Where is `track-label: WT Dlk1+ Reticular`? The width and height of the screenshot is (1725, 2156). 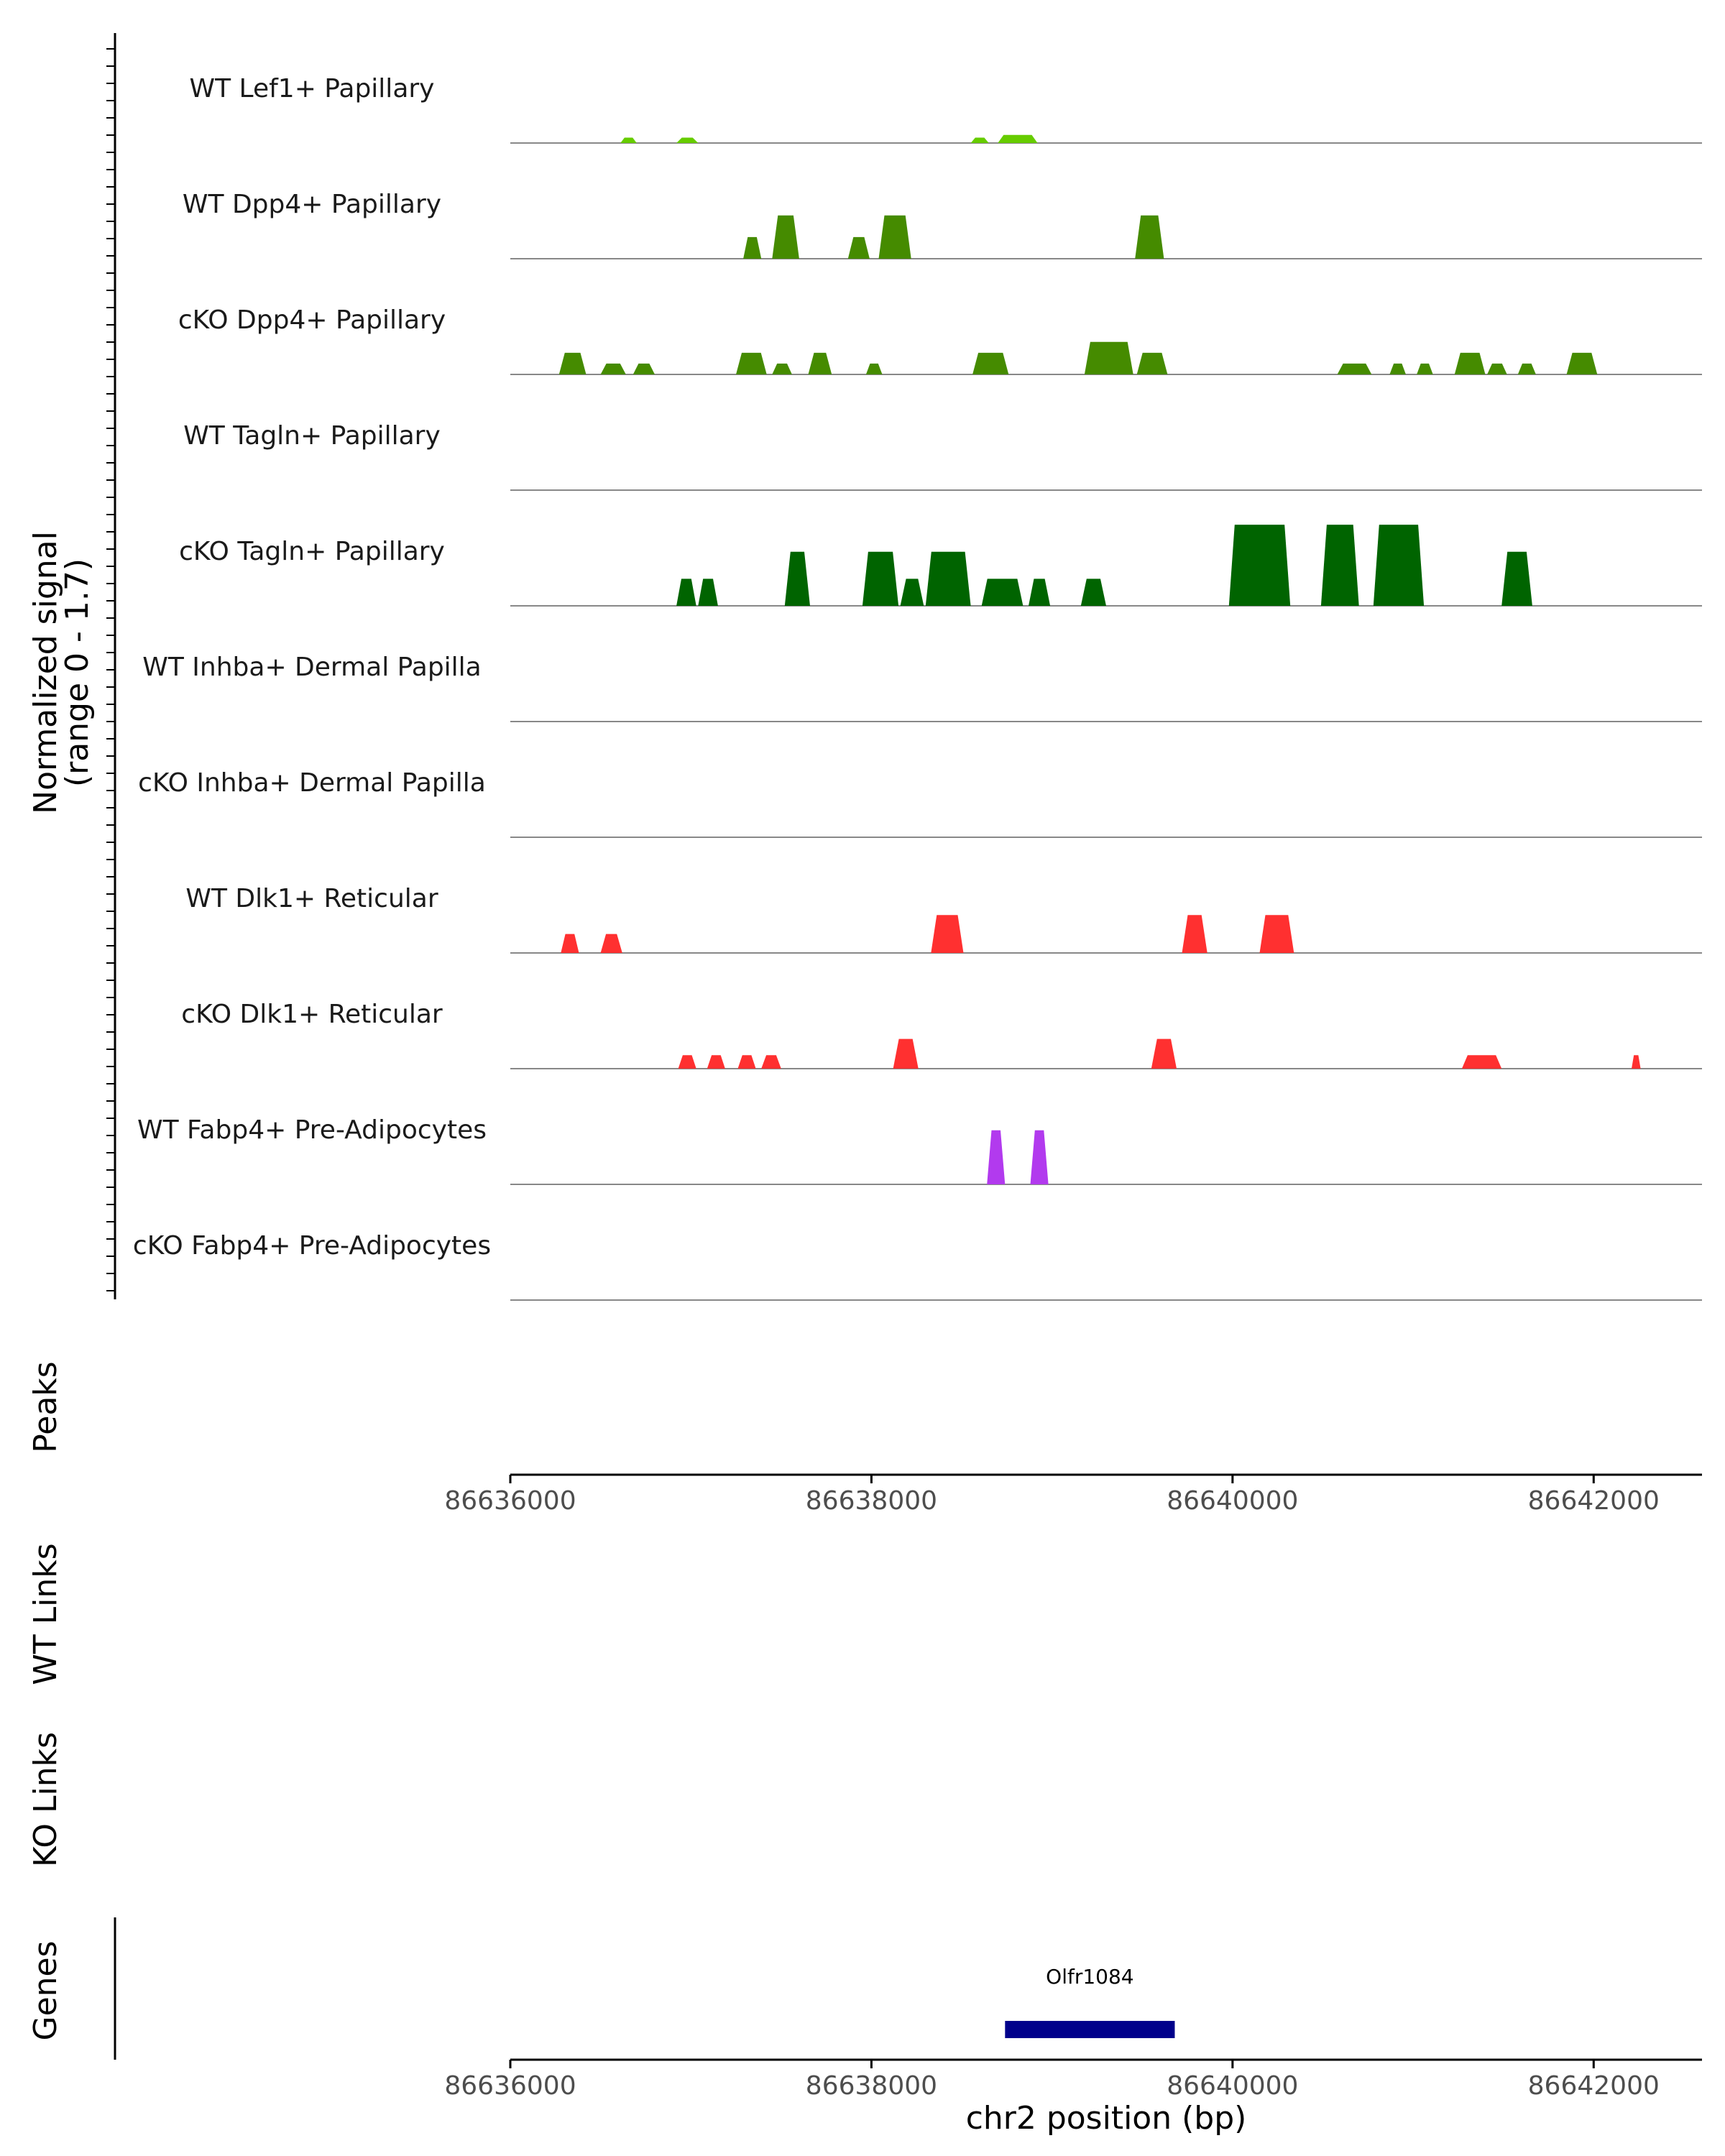
track-label: WT Dlk1+ Reticular is located at coordinates (311, 898).